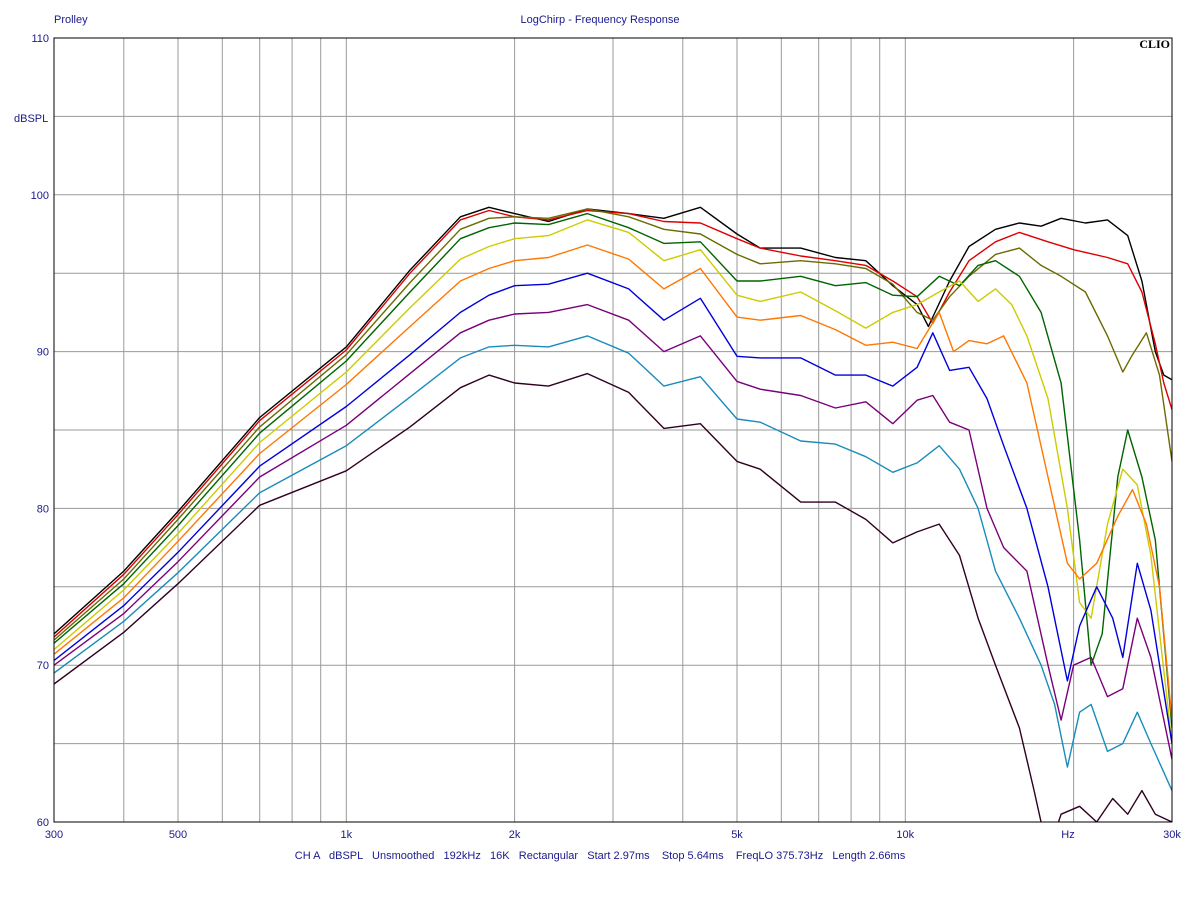 The image size is (1200, 900). What do you see at coordinates (737, 835) in the screenshot?
I see `x-tick-label: 5k` at bounding box center [737, 835].